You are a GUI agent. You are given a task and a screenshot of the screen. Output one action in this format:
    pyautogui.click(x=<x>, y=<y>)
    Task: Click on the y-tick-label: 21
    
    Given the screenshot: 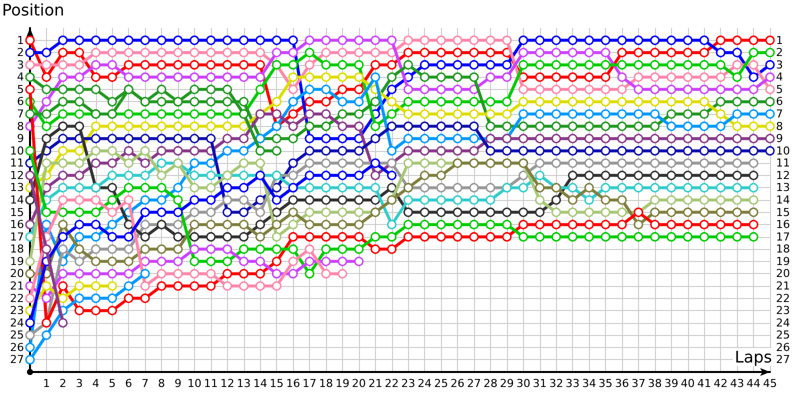 What is the action you would take?
    pyautogui.click(x=17, y=286)
    